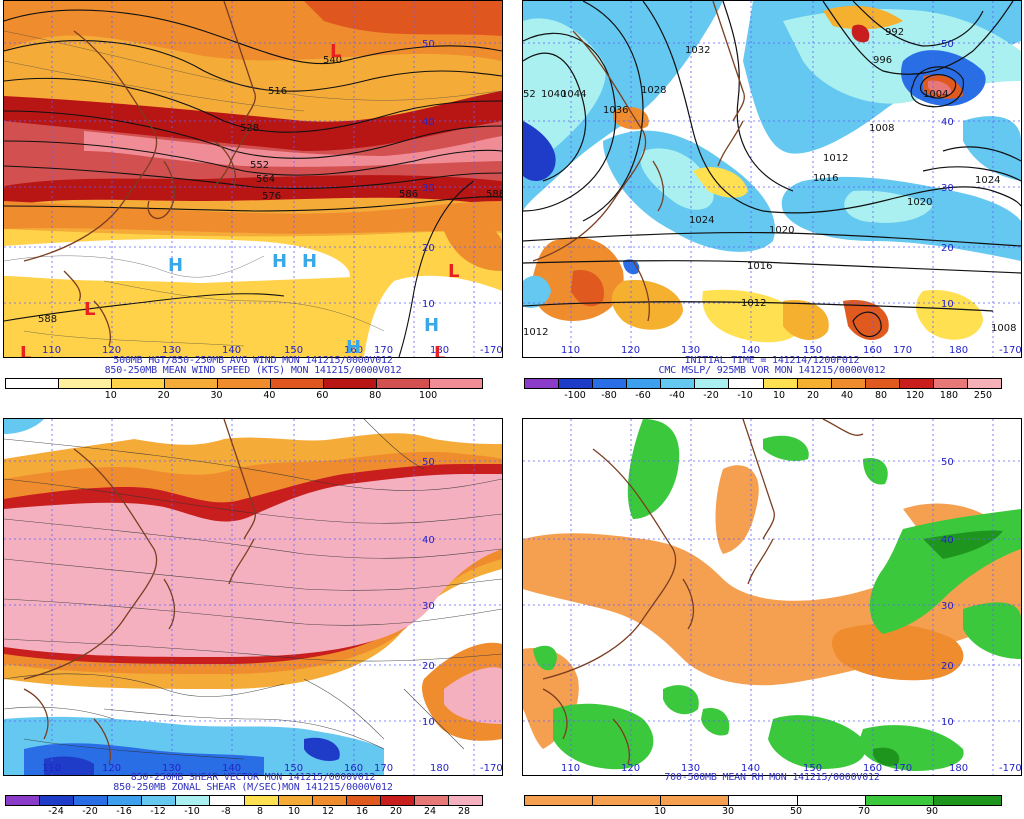  What do you see at coordinates (762, 812) in the screenshot?
I see `colorbar-labels: 10 30 50 70 90` at bounding box center [762, 812].